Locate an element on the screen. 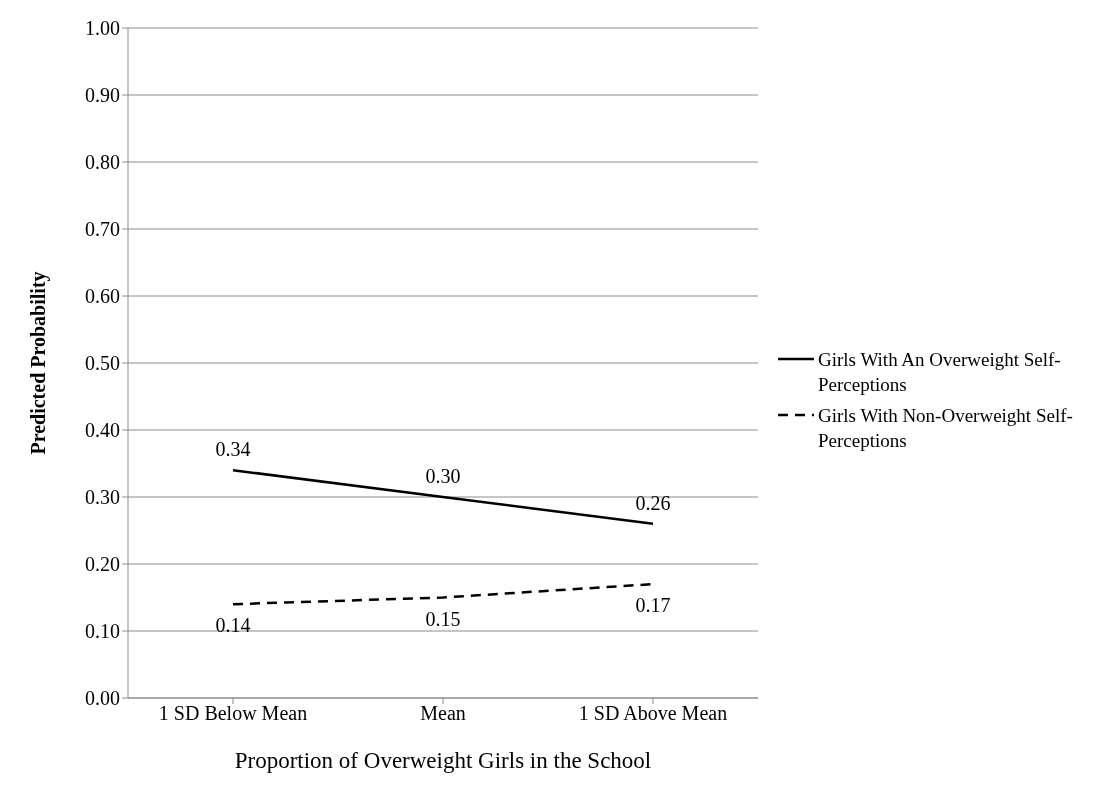  y-tick-label: 0.60 is located at coordinates (102, 296).